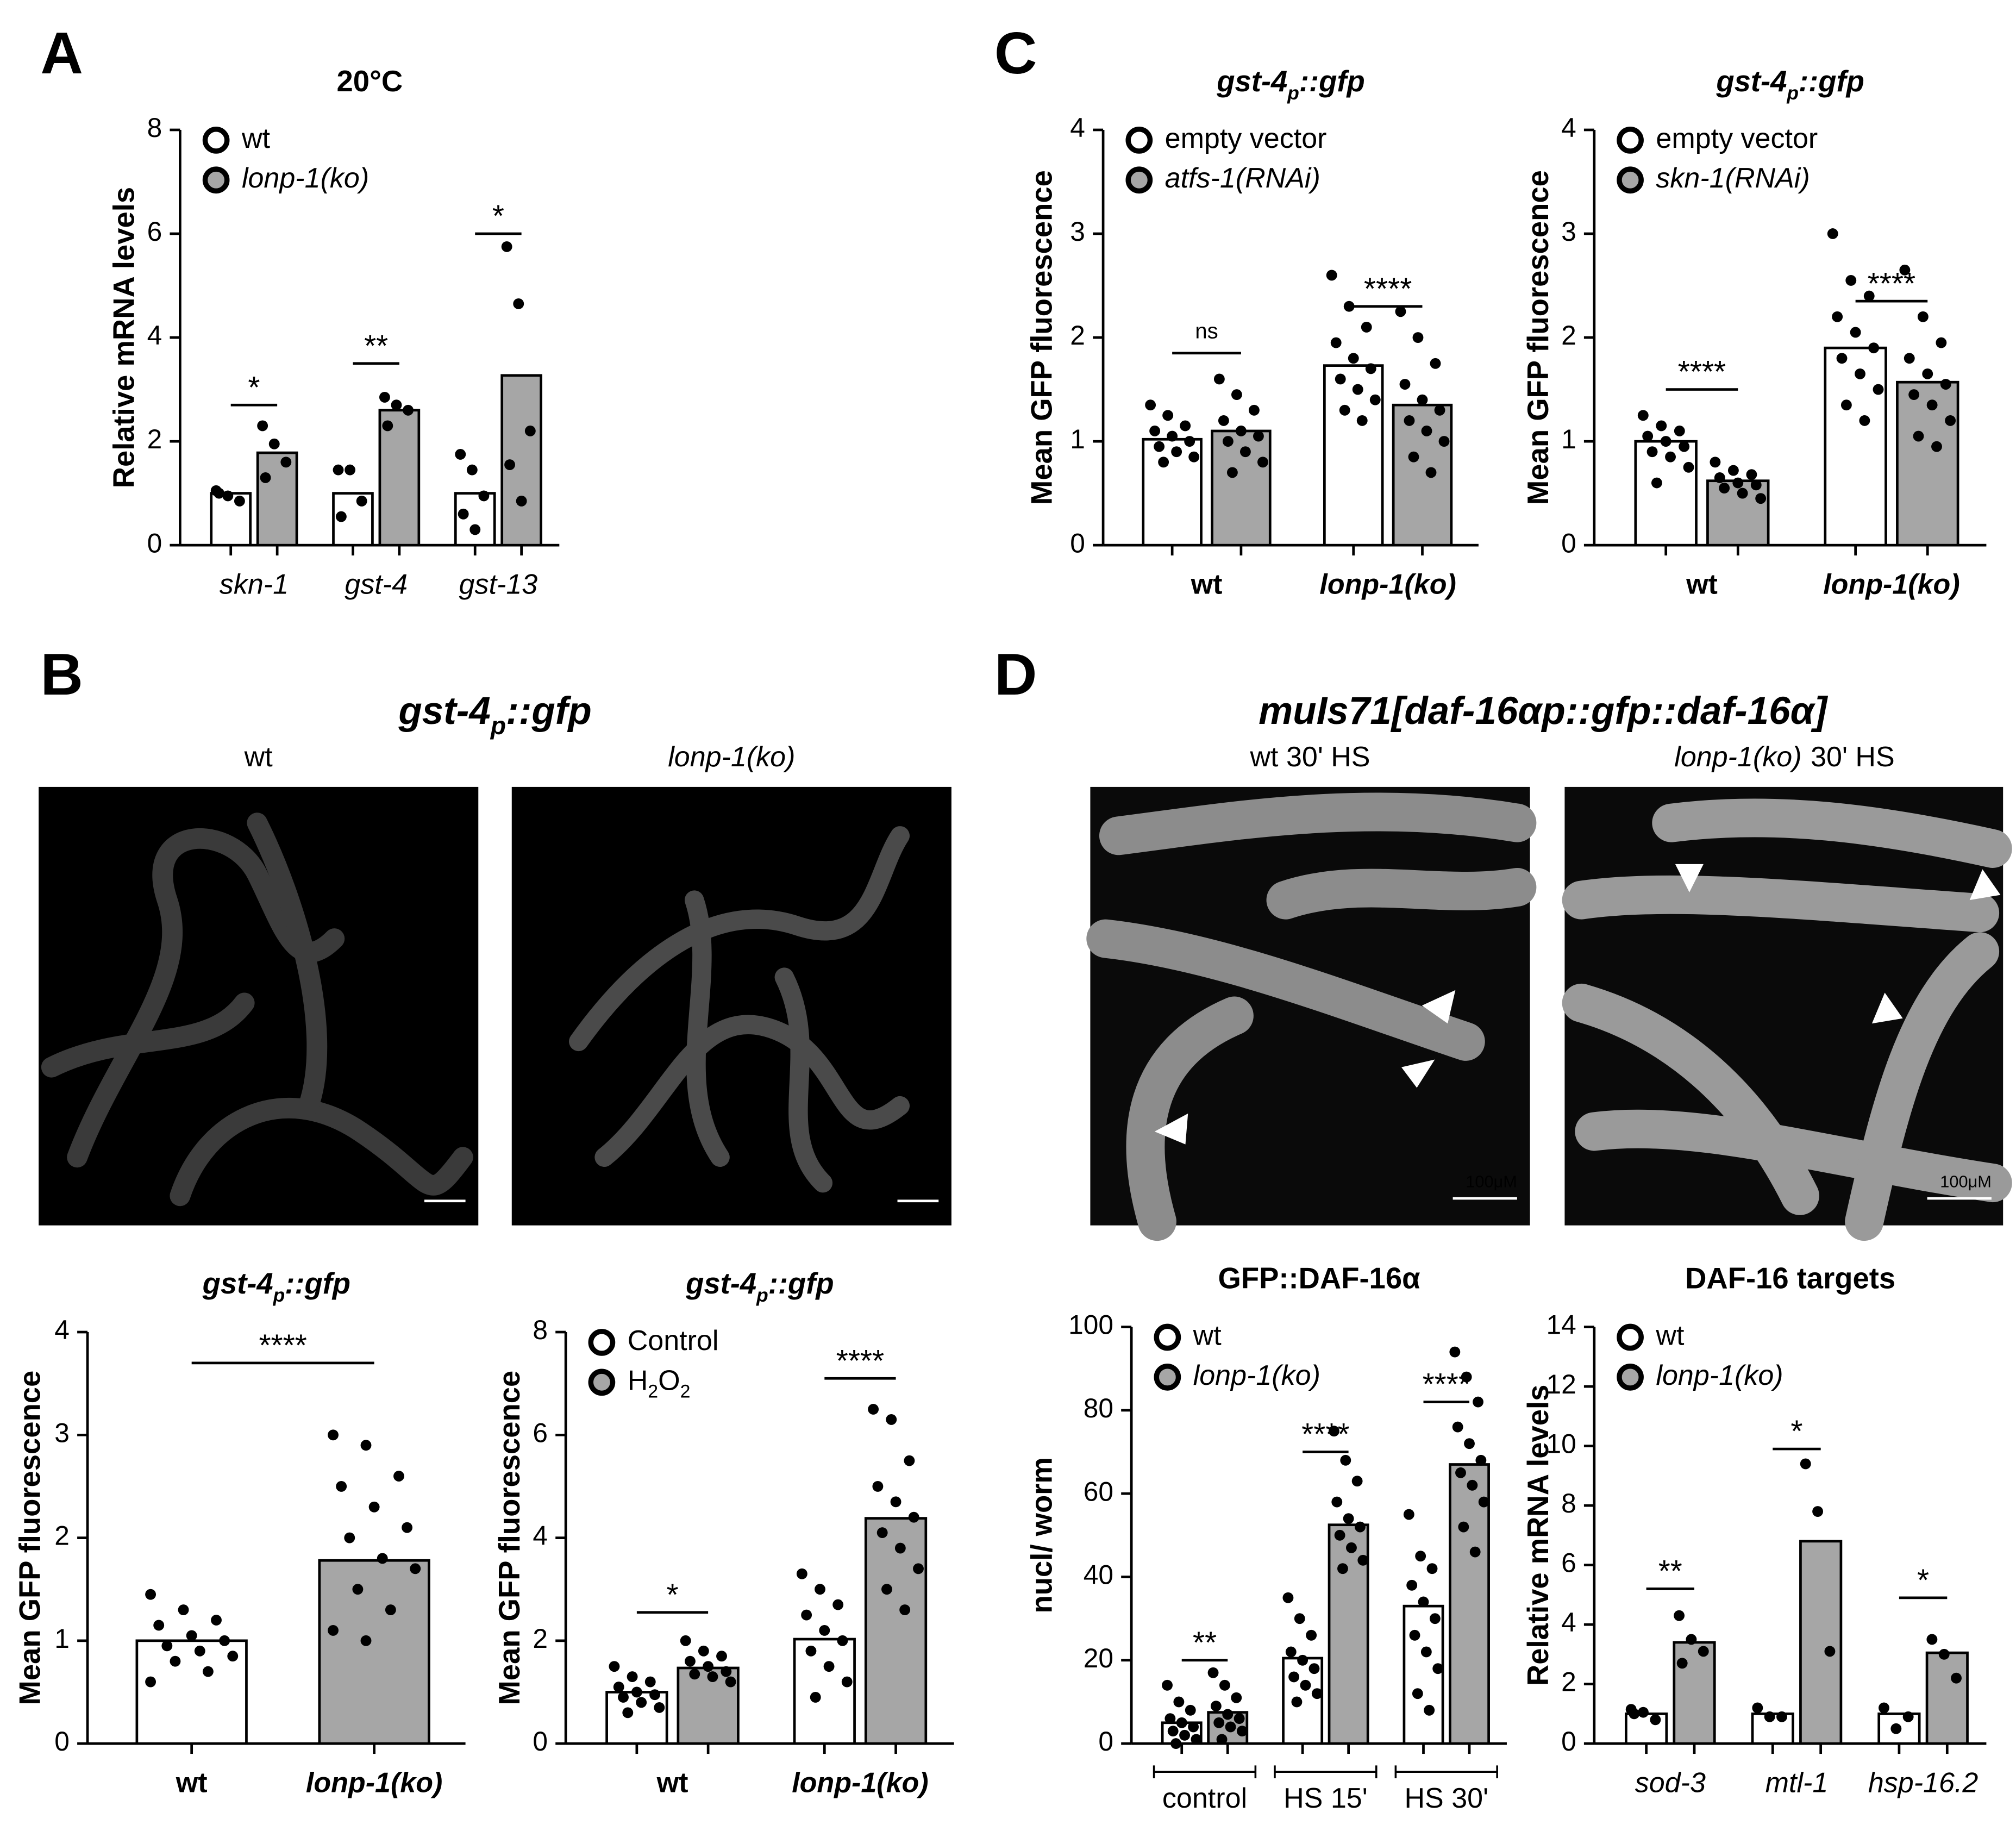 The image size is (2016, 1831). I want to click on y-tick-label: 20, so click(1098, 1658).